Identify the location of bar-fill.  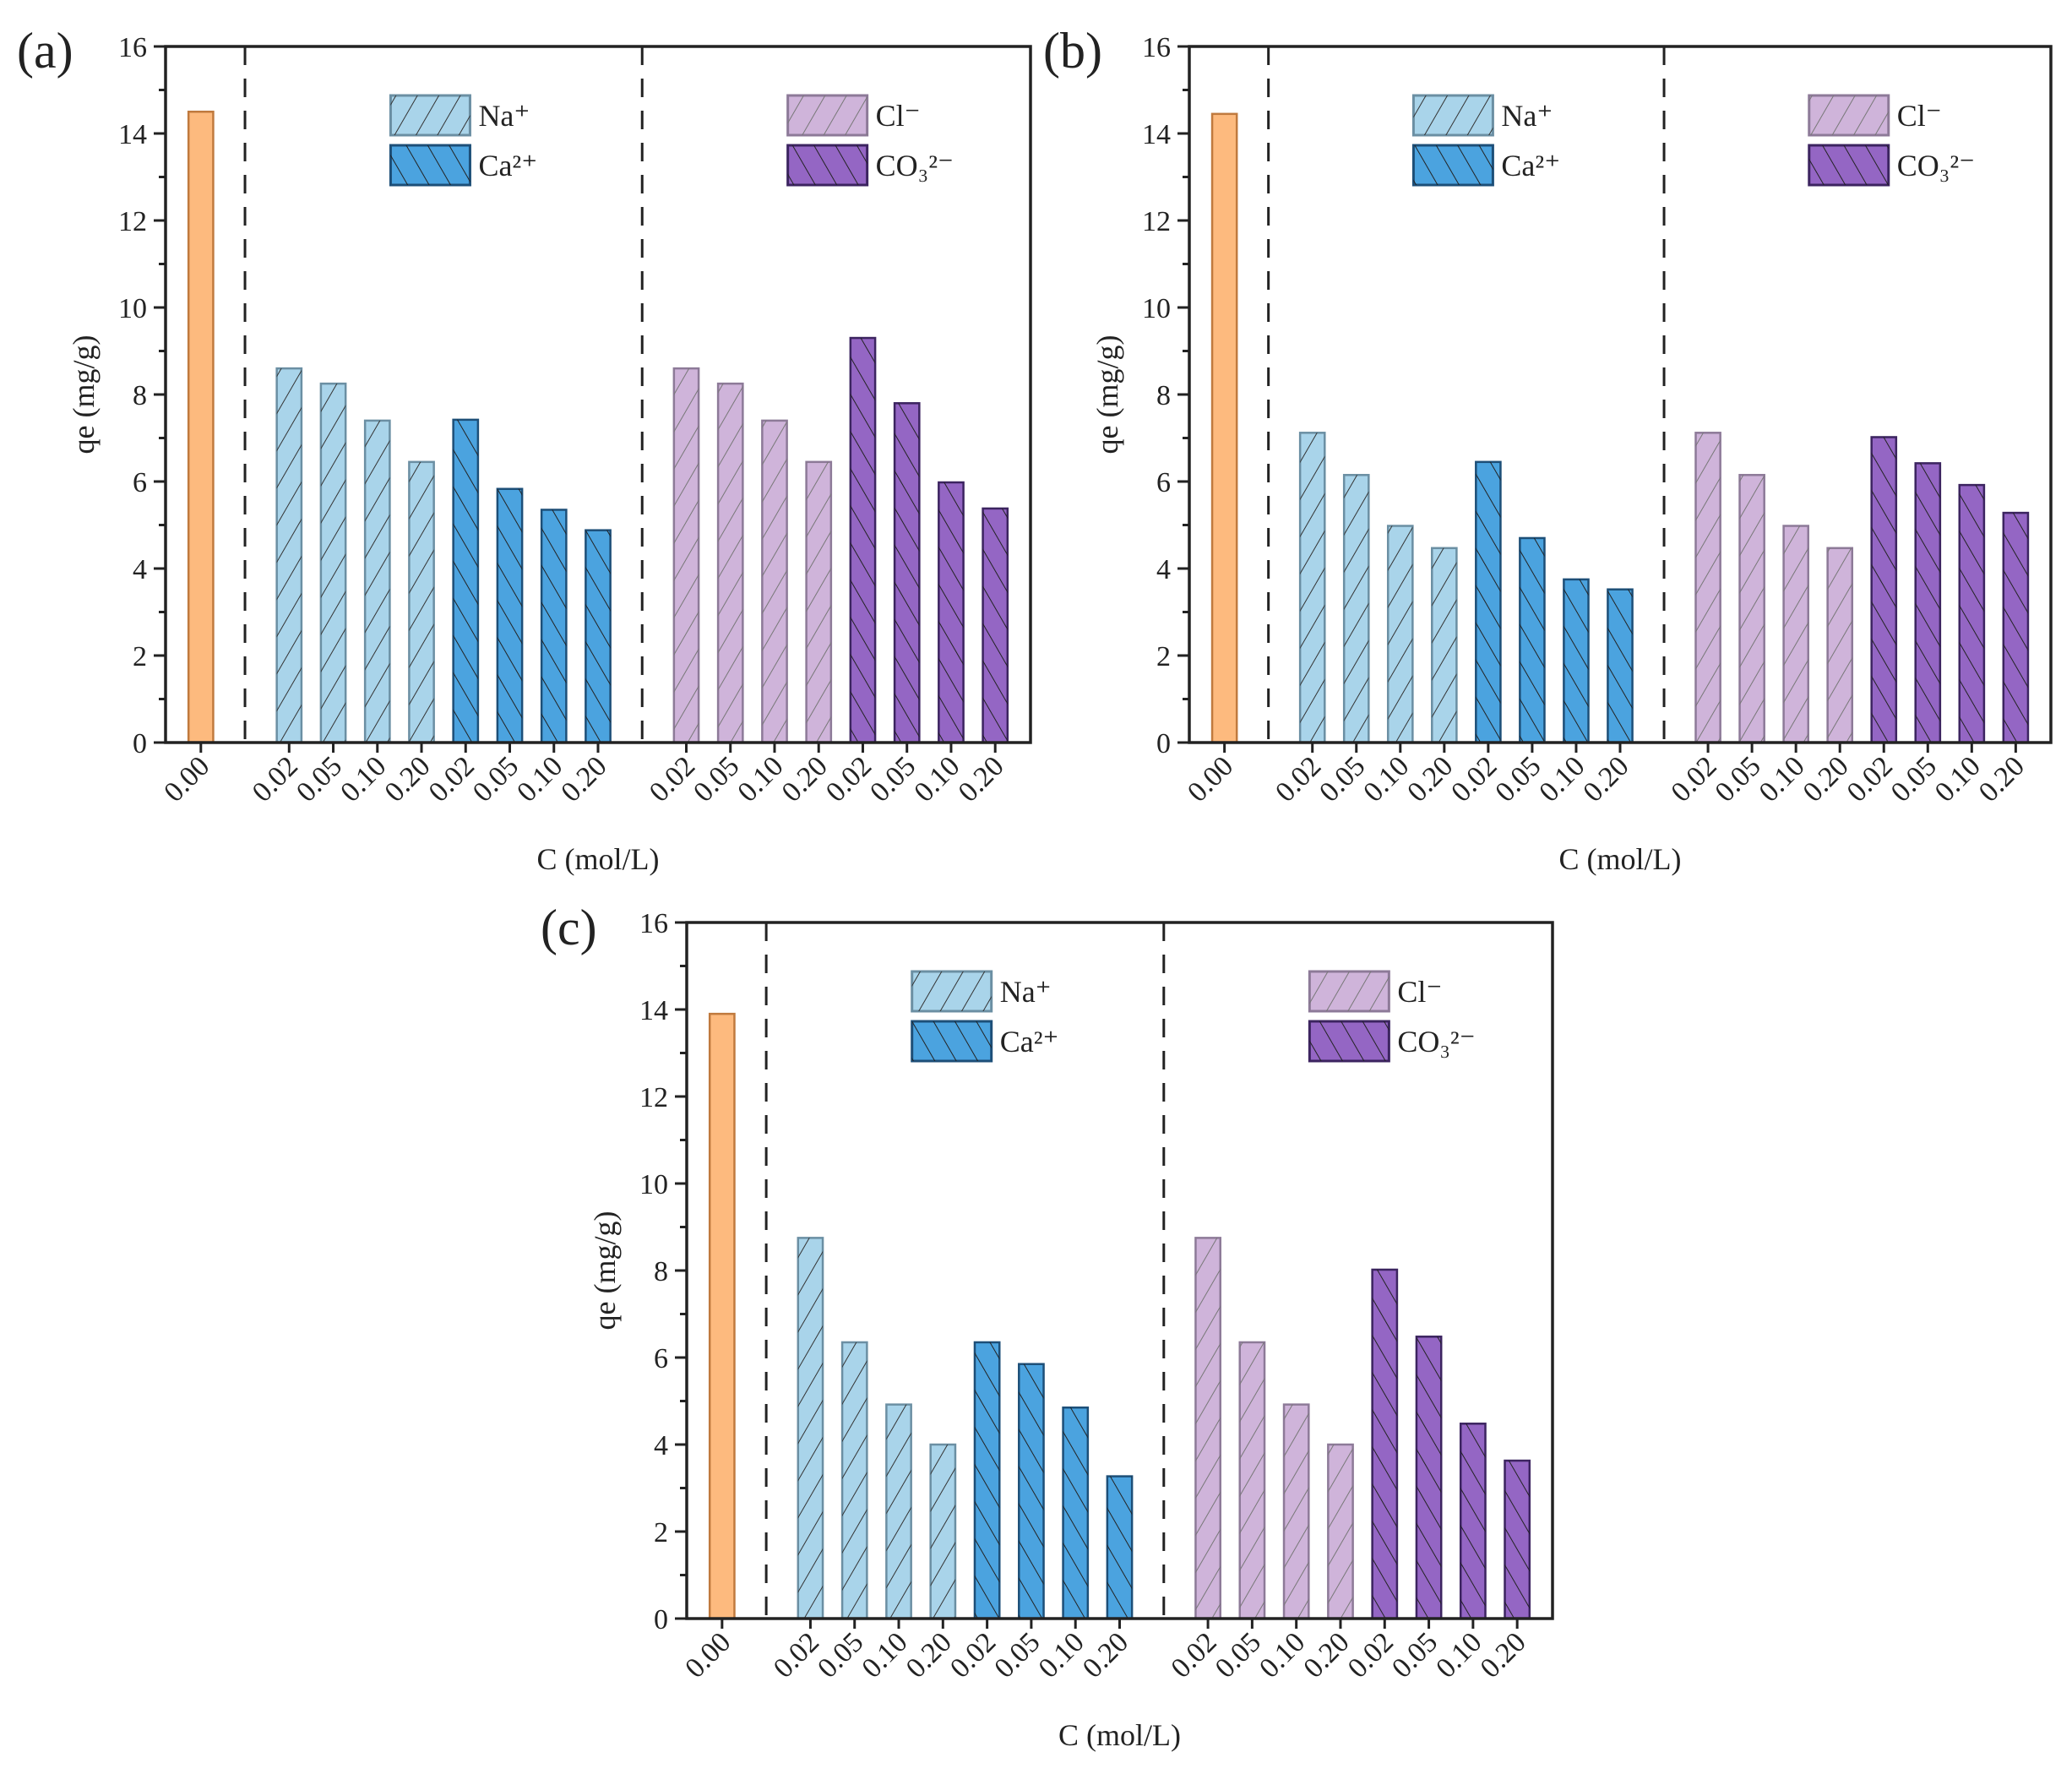
(1224, 428).